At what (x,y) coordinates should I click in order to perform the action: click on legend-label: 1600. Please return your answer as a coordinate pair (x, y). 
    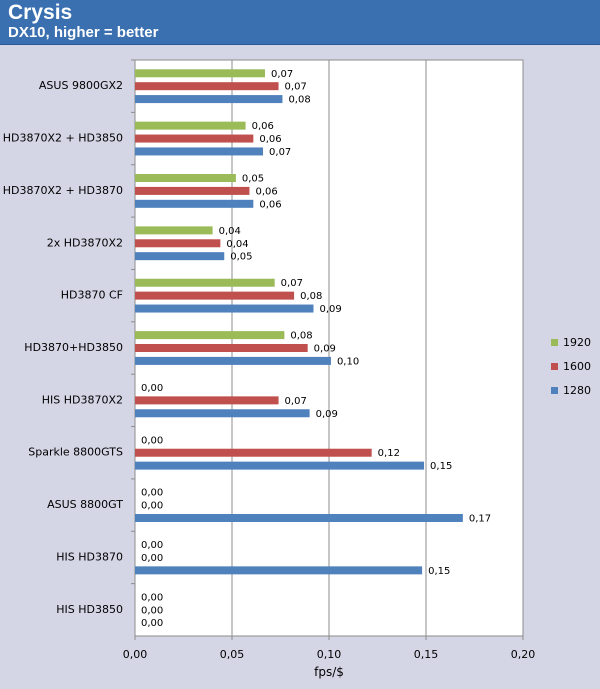
    Looking at the image, I should click on (577, 366).